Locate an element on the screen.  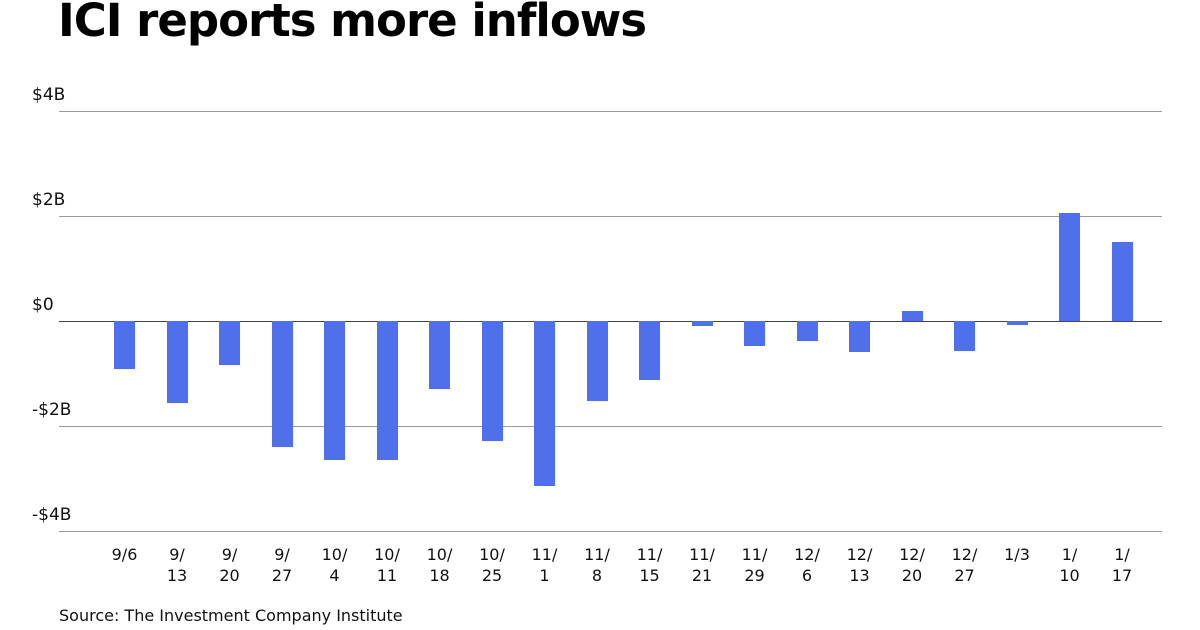
x-axis-tick-label: 1/3 is located at coordinates (1017, 554).